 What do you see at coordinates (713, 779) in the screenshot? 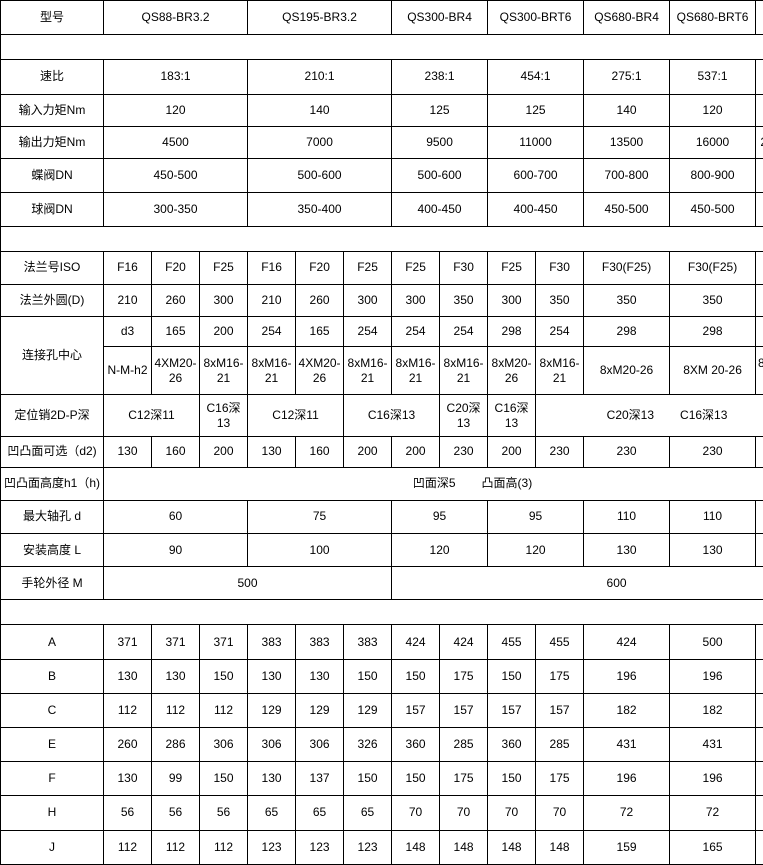
I see `cell-dim-f-11: 196` at bounding box center [713, 779].